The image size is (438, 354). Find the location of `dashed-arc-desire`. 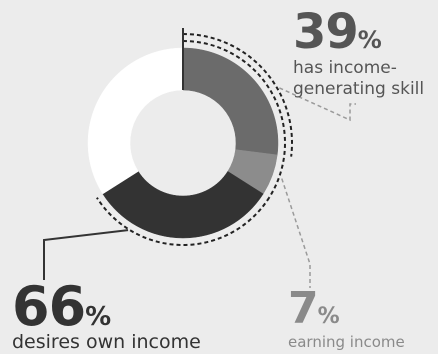

dashed-arc-desire is located at coordinates (183, 221).